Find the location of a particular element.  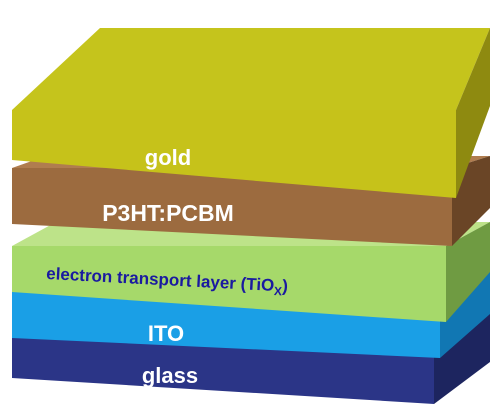

p3ht-label: P3HT:PCBM is located at coordinates (168, 213).